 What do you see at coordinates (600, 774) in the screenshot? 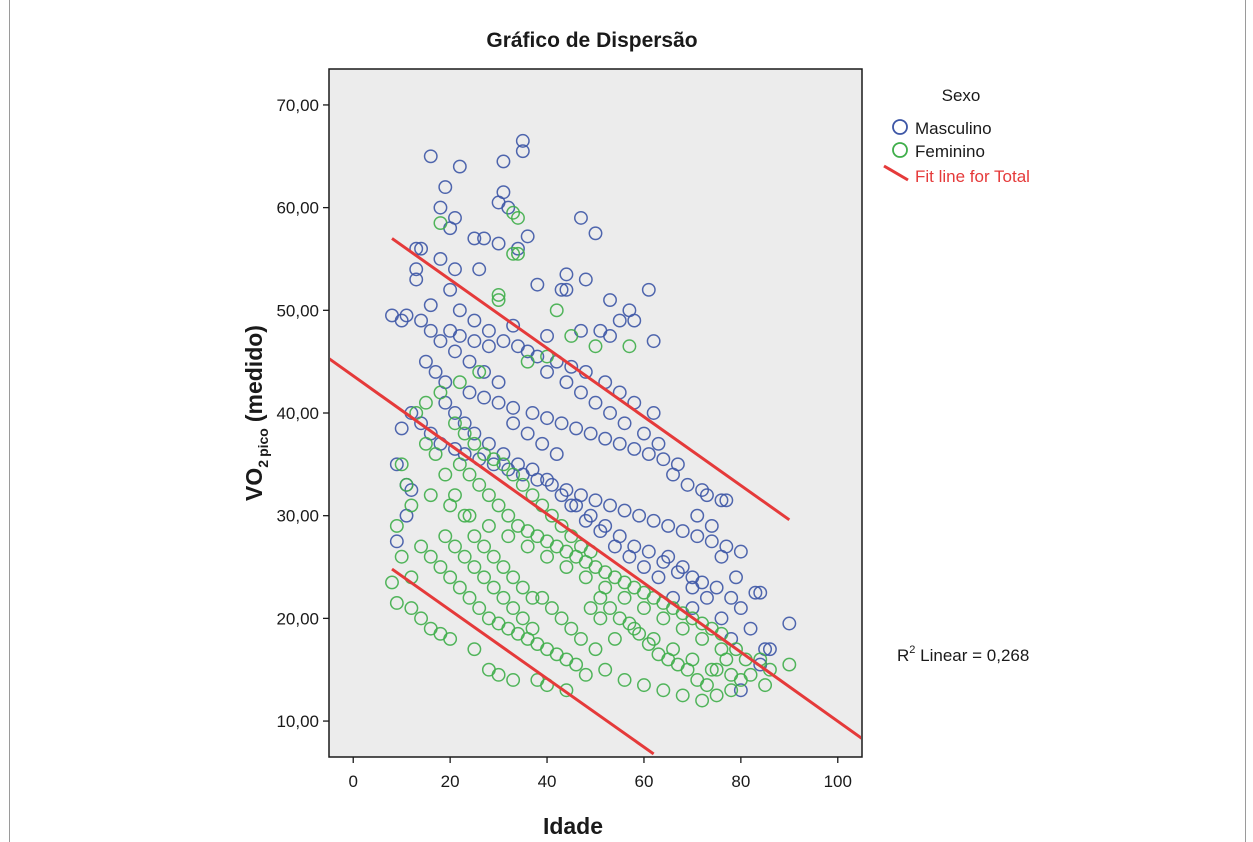
I see `x-axis: 0 20 40 60 80 100` at bounding box center [600, 774].